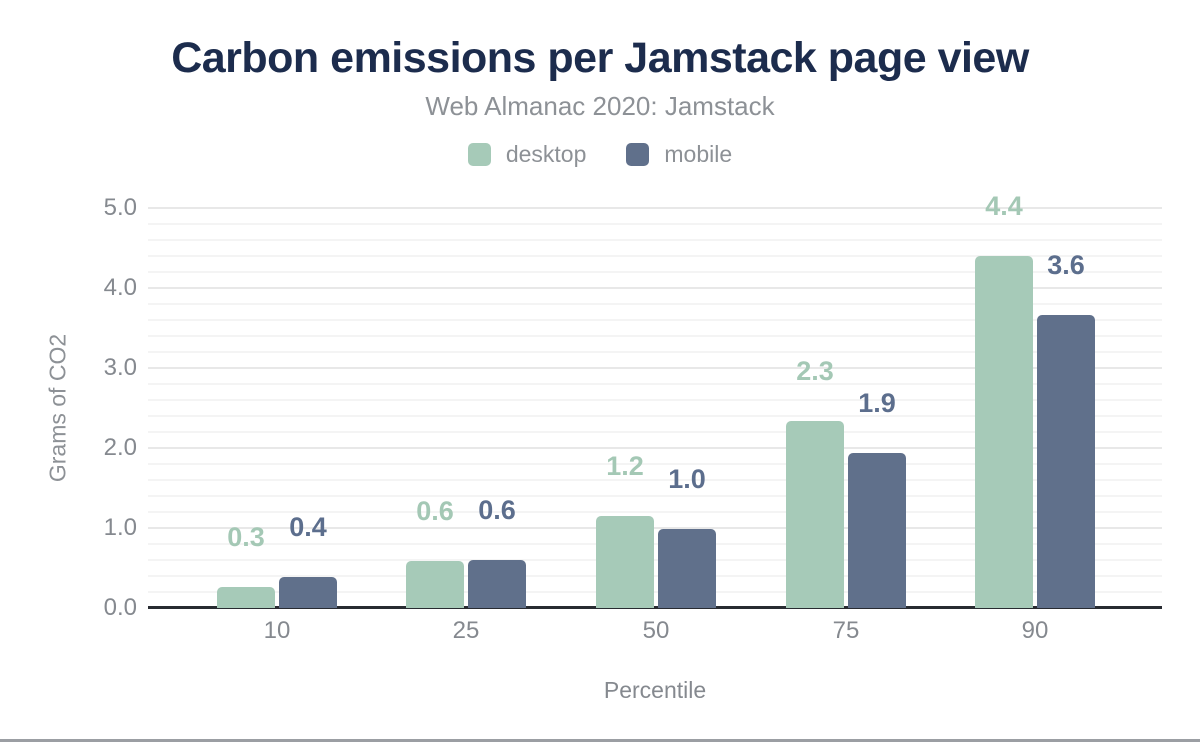  Describe the element at coordinates (246, 537) in the screenshot. I see `value-label-desktop-p10: 0.3` at that location.